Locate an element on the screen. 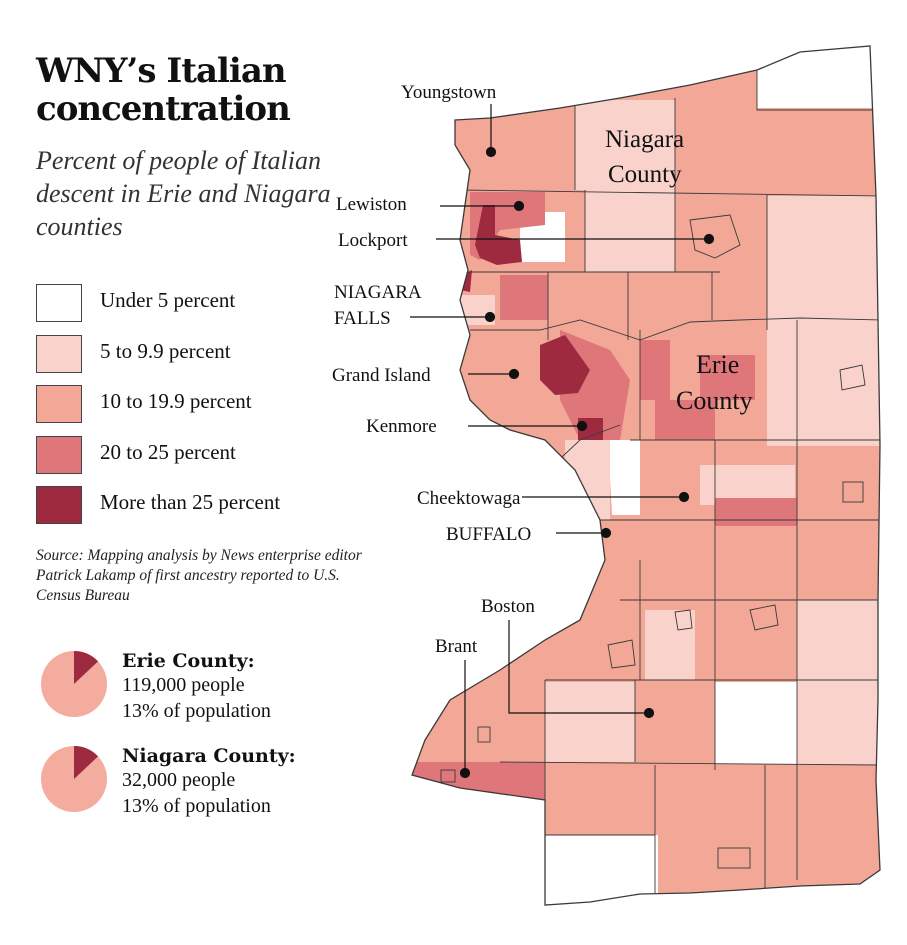  dot-buffalo is located at coordinates (606, 533).